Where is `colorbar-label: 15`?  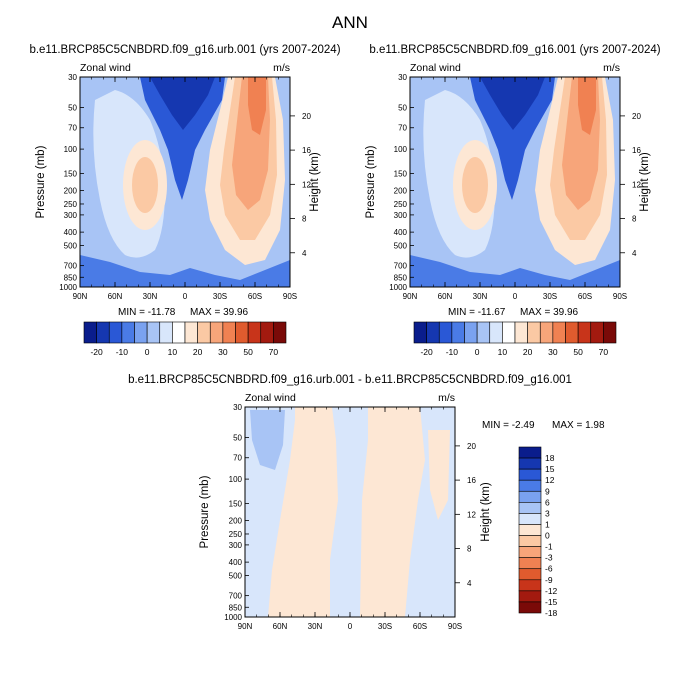 colorbar-label: 15 is located at coordinates (550, 469).